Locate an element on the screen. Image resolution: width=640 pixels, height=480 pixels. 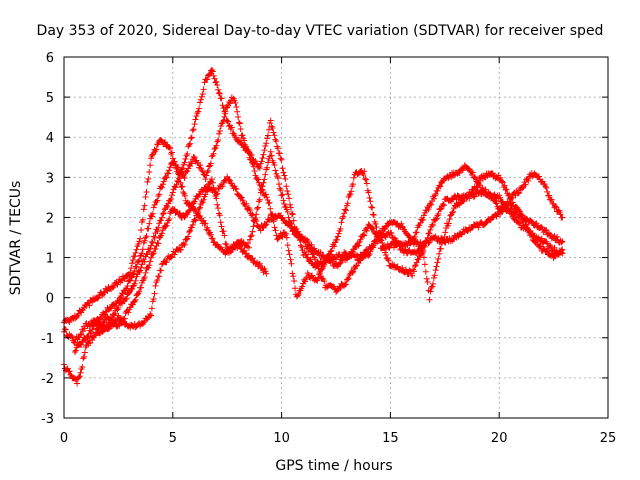
x-tick-label: 0 is located at coordinates (64, 438).